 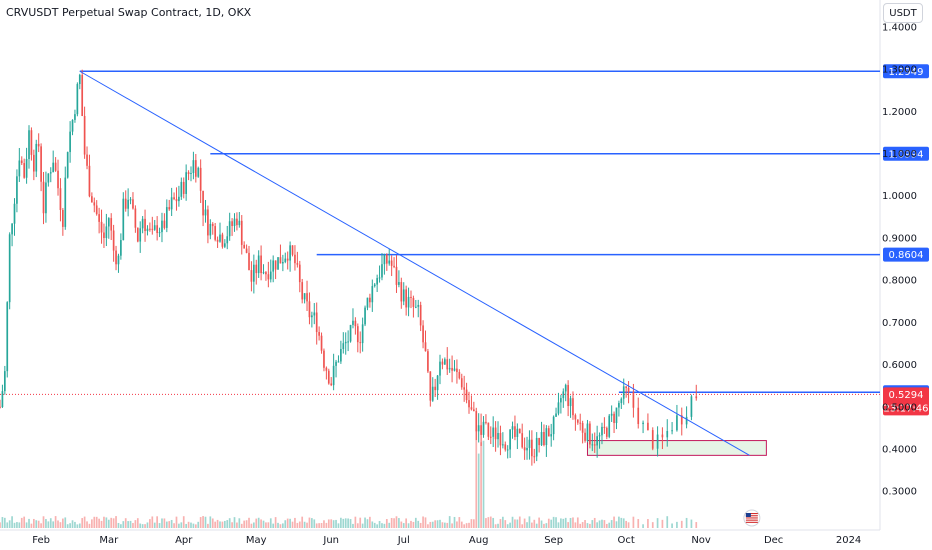 I want to click on currency-button: USDT, so click(x=903, y=13).